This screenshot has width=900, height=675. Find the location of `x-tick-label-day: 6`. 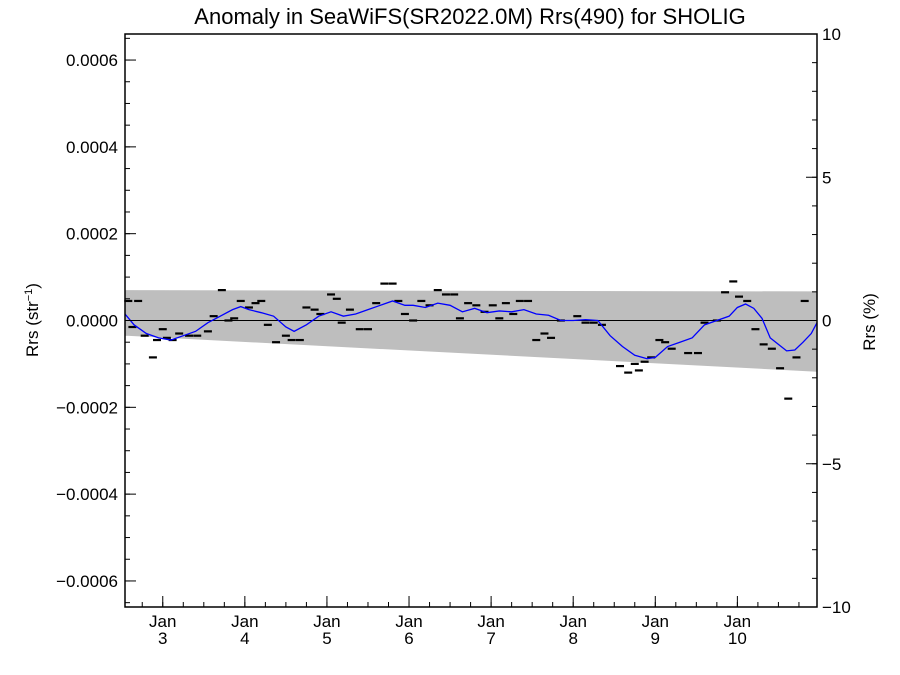

x-tick-label-day: 6 is located at coordinates (408, 638).